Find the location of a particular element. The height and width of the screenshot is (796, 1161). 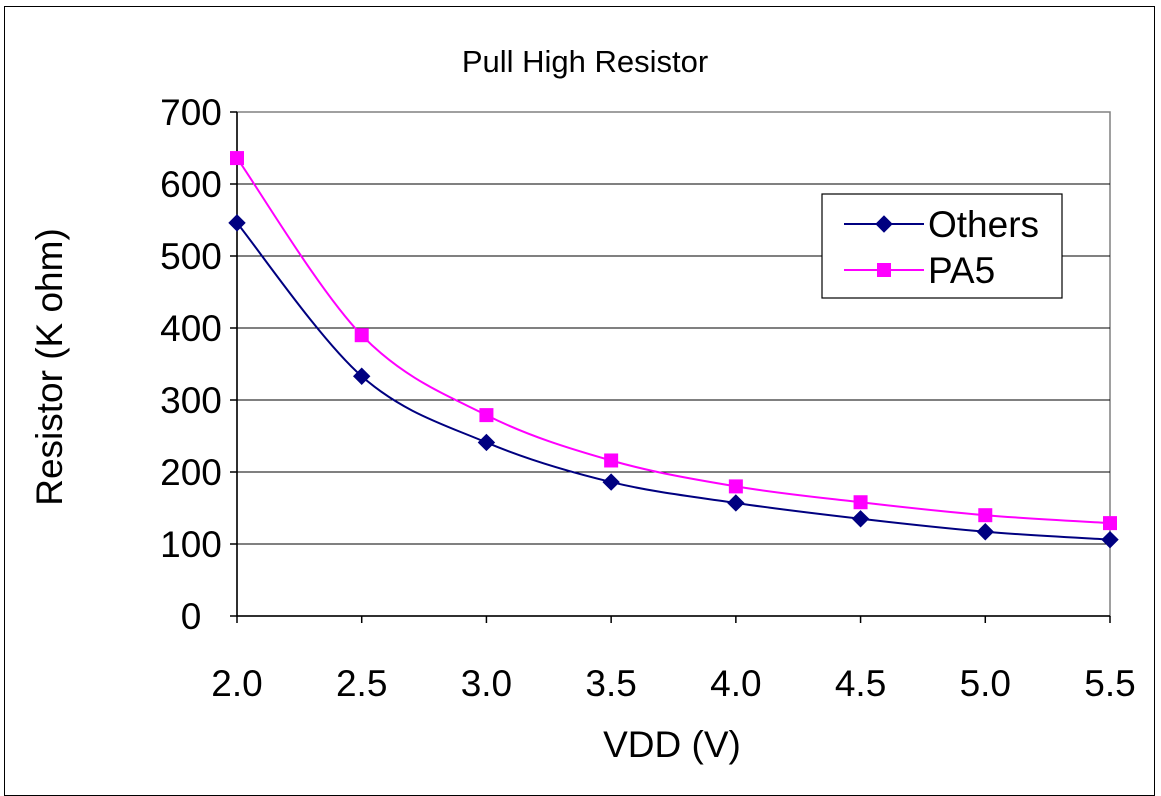

y-axis-label: Resistor (K ohm) is located at coordinates (49, 367).